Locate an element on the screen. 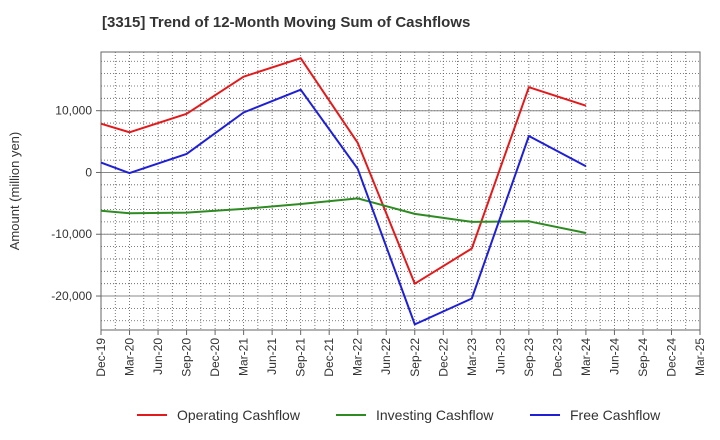 The image size is (720, 440). x-tick-label: Dec-23 is located at coordinates (557, 357).